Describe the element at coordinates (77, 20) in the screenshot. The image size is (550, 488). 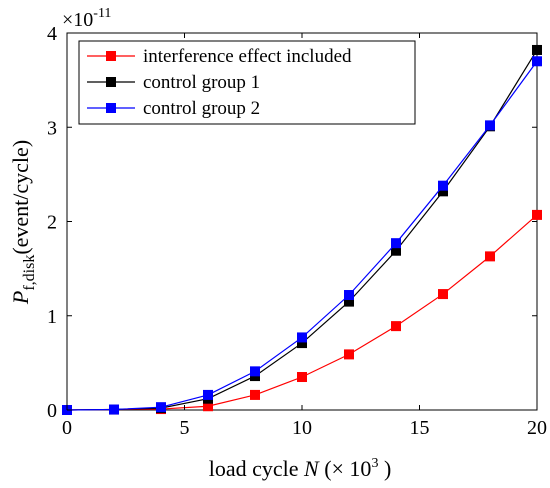
I see `y-multiplier-base: ×10` at that location.